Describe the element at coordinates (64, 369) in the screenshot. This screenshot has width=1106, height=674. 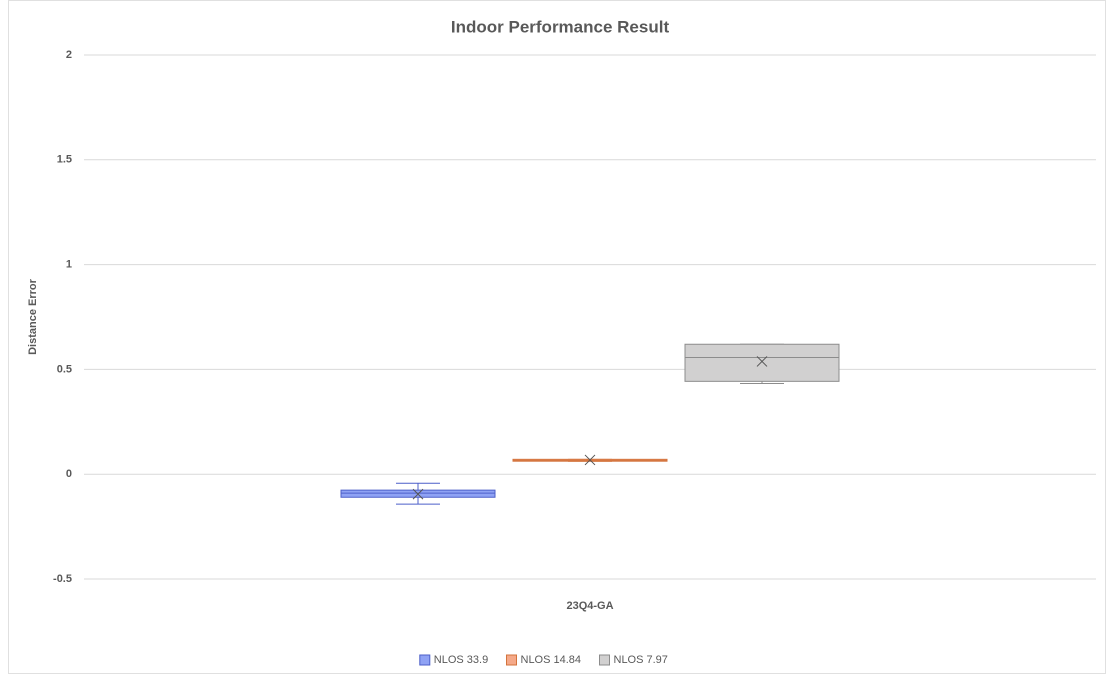
I see `y-tick-label: 0.5` at that location.